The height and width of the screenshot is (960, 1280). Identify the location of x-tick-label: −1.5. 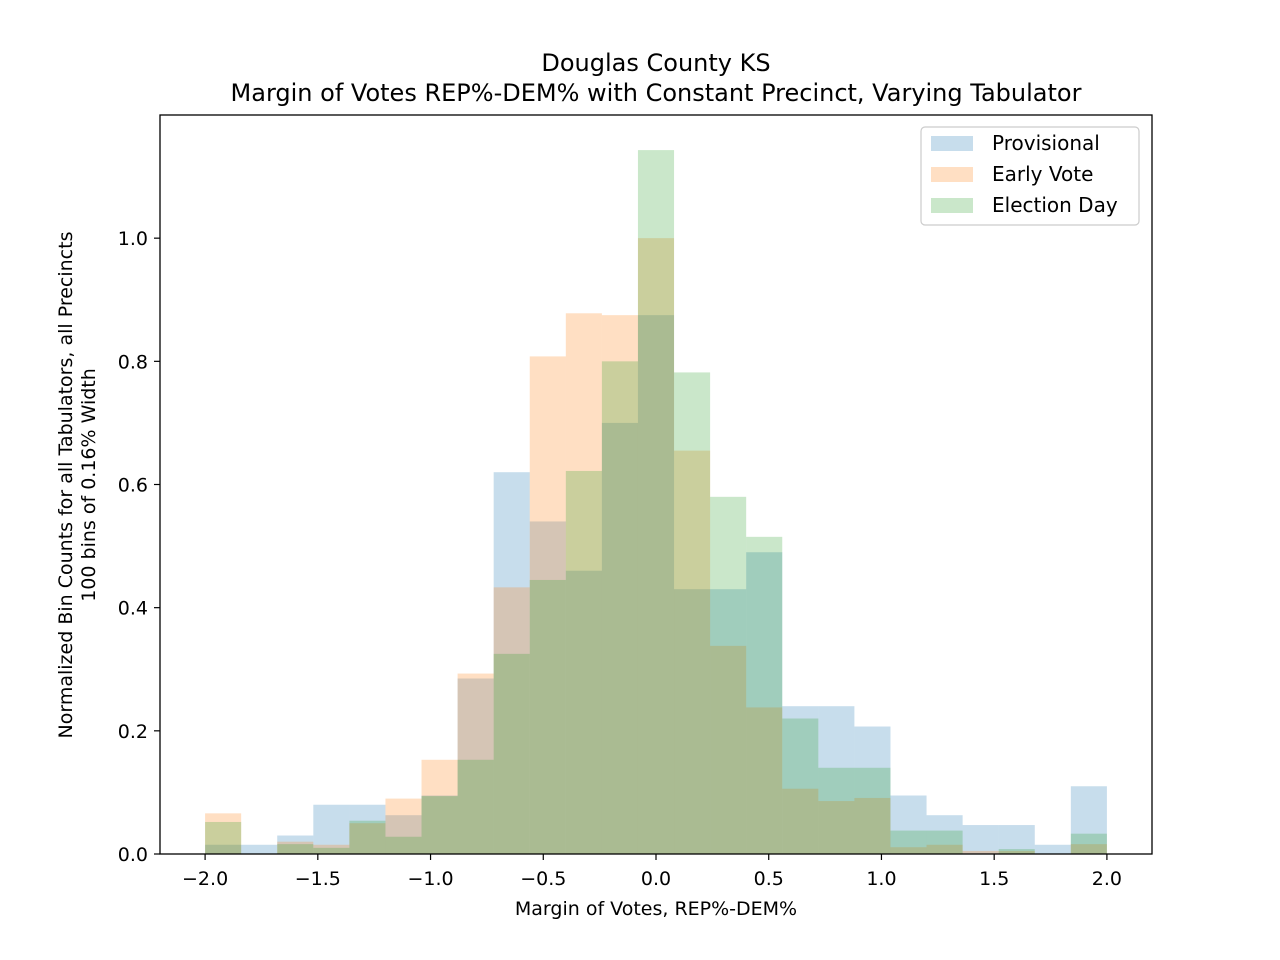
(318, 879).